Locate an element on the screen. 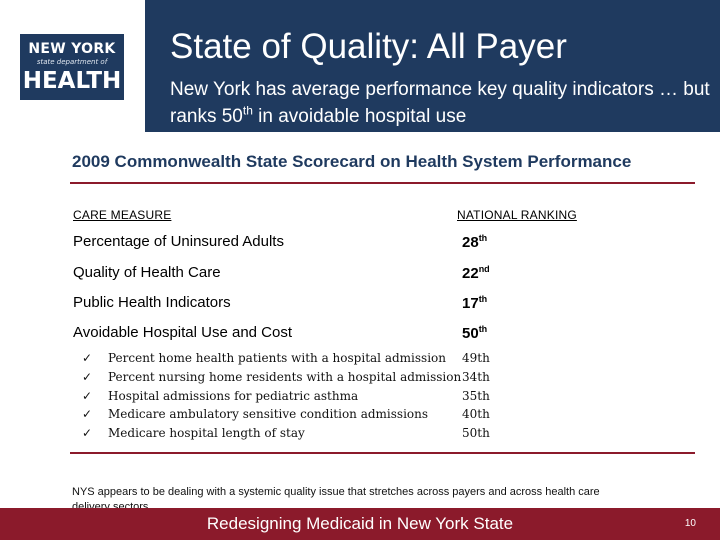 The width and height of the screenshot is (720, 540). sub-measure-rank: 49th is located at coordinates (476, 358).